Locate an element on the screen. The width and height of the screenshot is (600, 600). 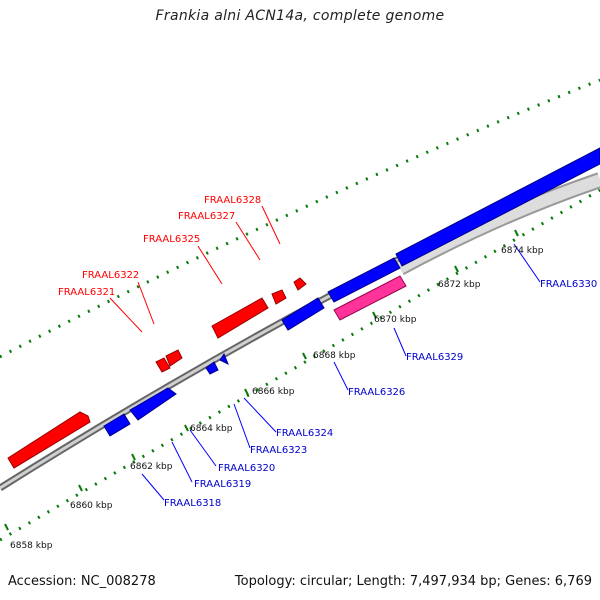
gene-label: FRAAL6329 is located at coordinates (434, 357).